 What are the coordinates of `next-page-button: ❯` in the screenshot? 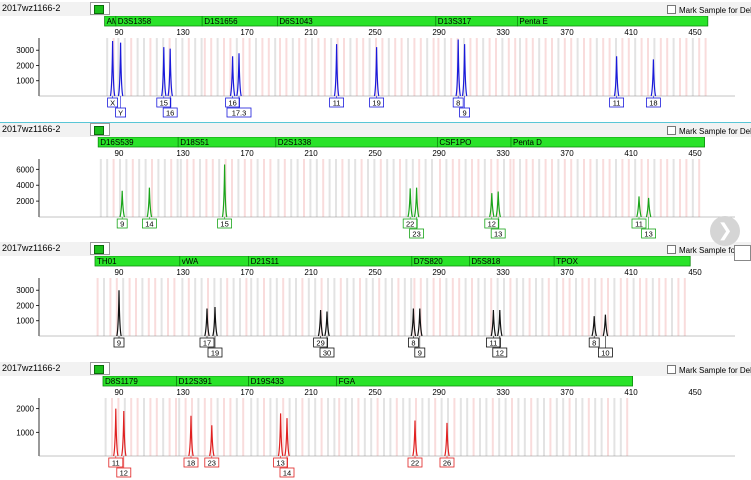 It's located at (725, 231).